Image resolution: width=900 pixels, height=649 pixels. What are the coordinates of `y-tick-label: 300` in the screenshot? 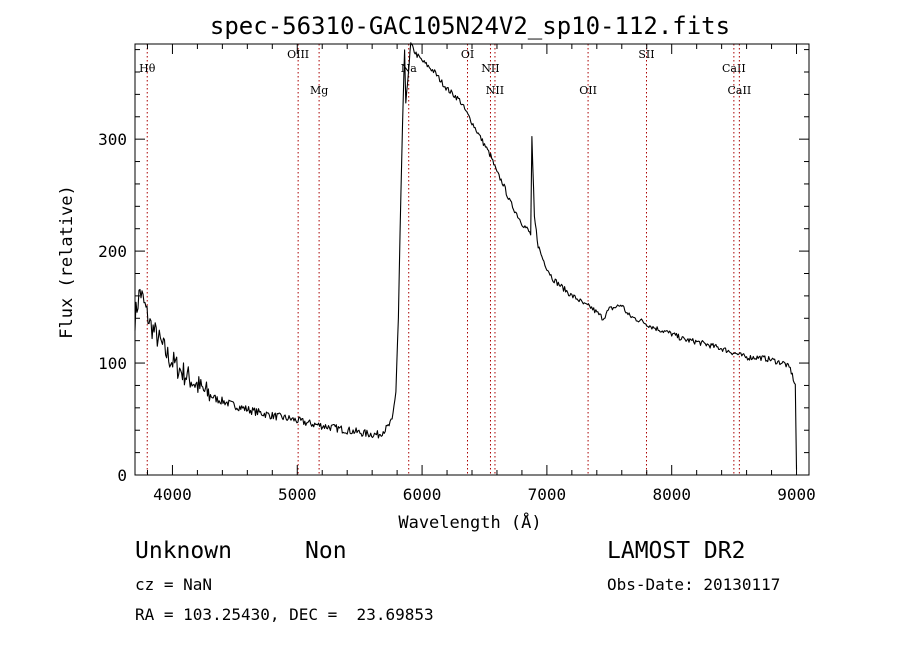 It's located at (112, 139).